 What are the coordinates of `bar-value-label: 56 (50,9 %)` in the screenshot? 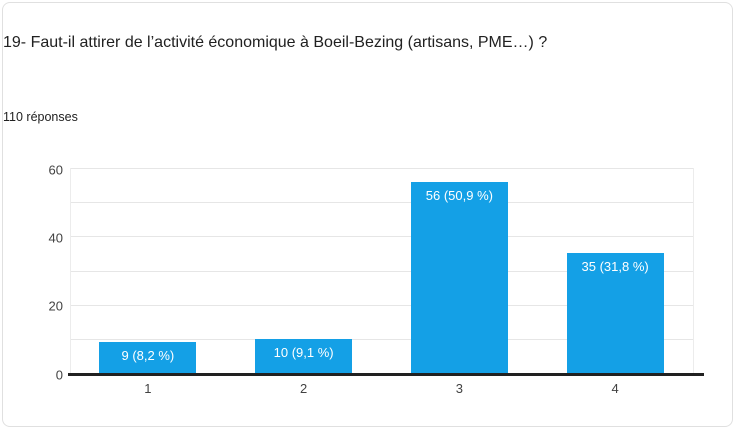 It's located at (459, 195).